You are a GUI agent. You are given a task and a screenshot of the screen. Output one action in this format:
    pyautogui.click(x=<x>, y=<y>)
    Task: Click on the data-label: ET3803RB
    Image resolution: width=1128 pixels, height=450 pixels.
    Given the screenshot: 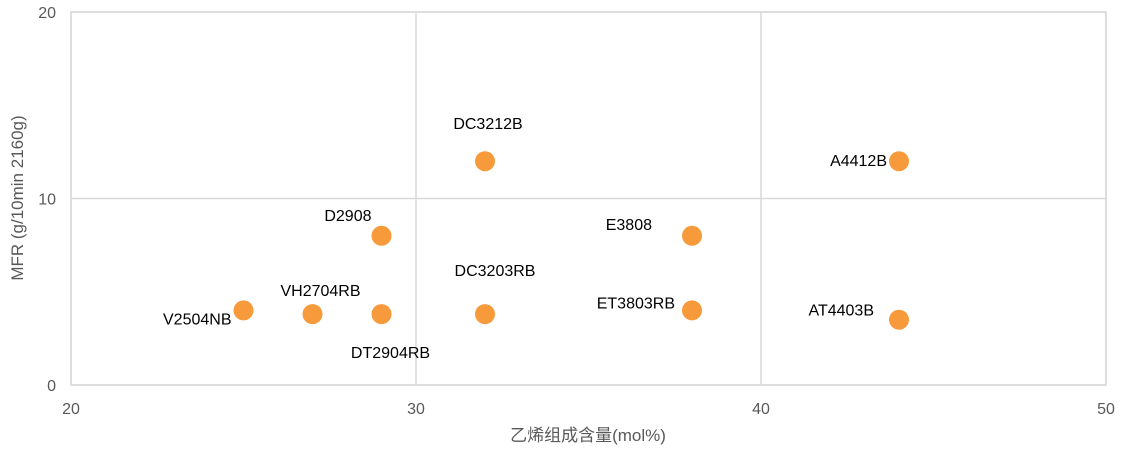 What is the action you would take?
    pyautogui.click(x=636, y=303)
    